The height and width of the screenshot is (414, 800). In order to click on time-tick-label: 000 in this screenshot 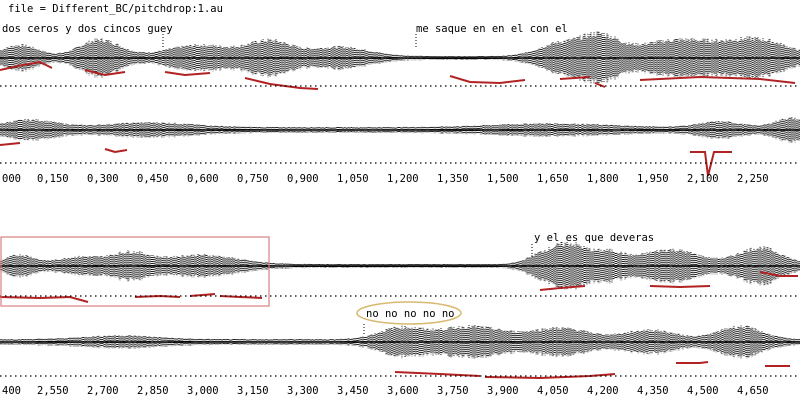, I will do `click(11, 179)`.